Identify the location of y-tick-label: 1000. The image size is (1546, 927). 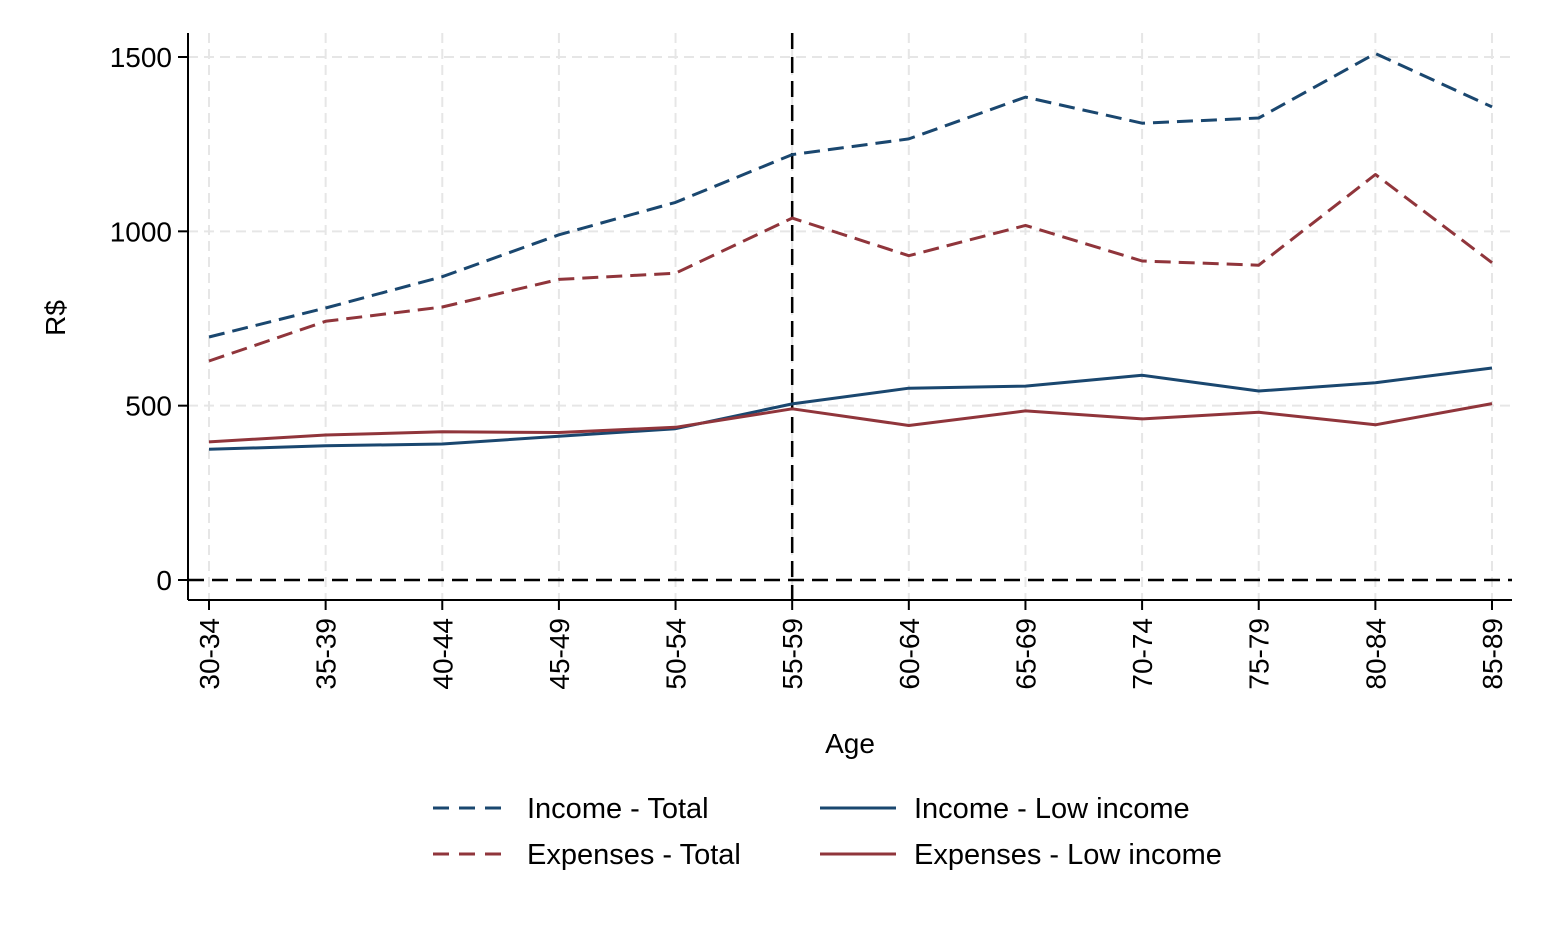
(141, 231).